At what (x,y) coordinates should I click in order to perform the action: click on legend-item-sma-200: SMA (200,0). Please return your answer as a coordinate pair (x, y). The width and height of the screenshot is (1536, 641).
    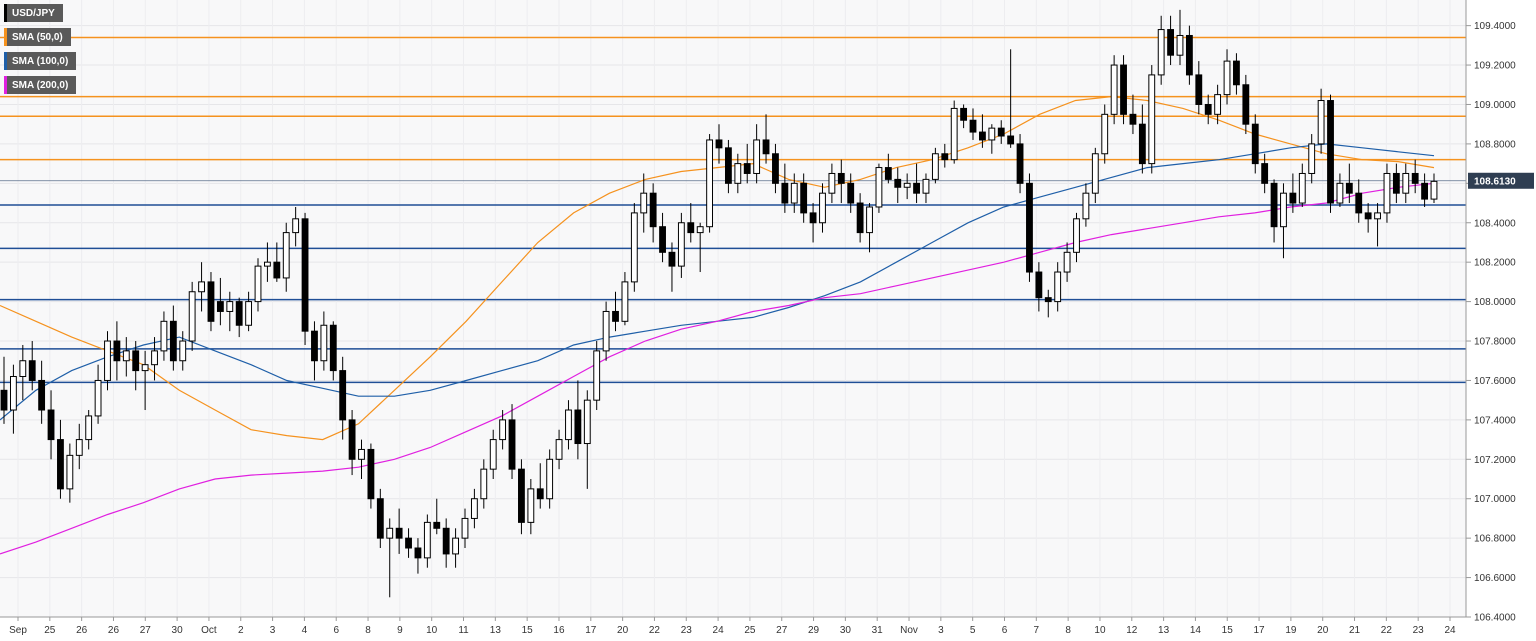
    Looking at the image, I should click on (40, 85).